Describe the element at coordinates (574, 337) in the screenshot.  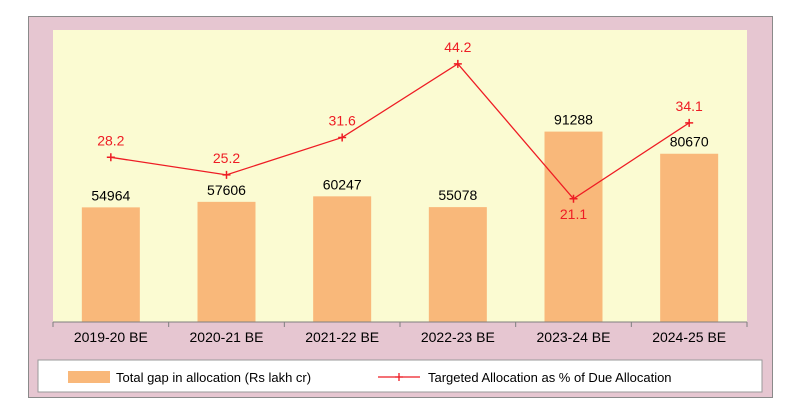
I see `x-tick-label: 2023-24 BE` at that location.